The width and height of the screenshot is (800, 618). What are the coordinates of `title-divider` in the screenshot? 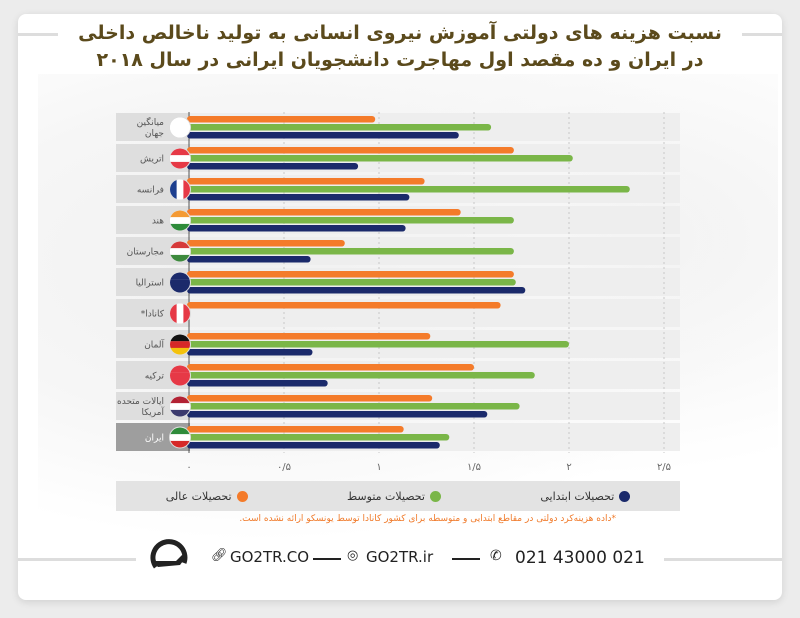 It's located at (762, 34).